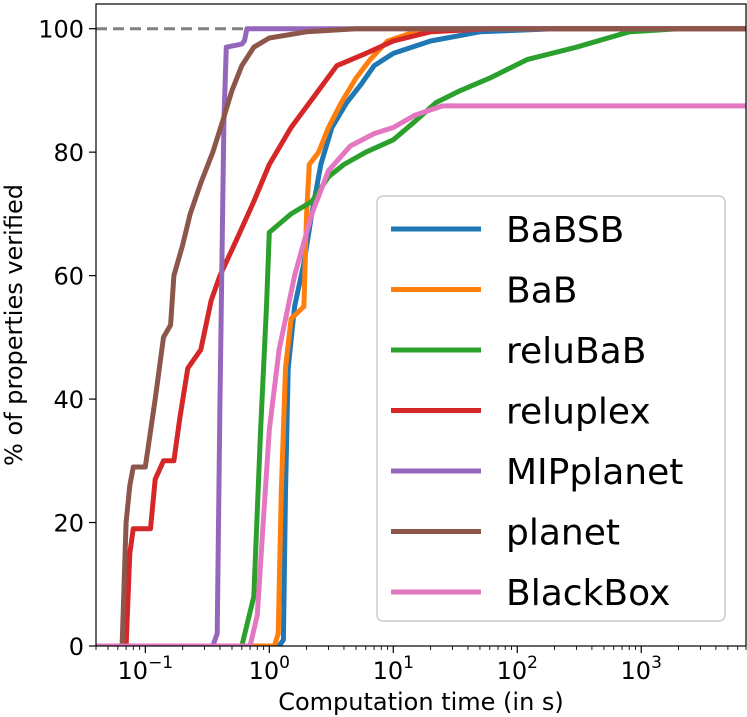  What do you see at coordinates (576, 351) in the screenshot?
I see `legend-label-relubab: reluBaB` at bounding box center [576, 351].